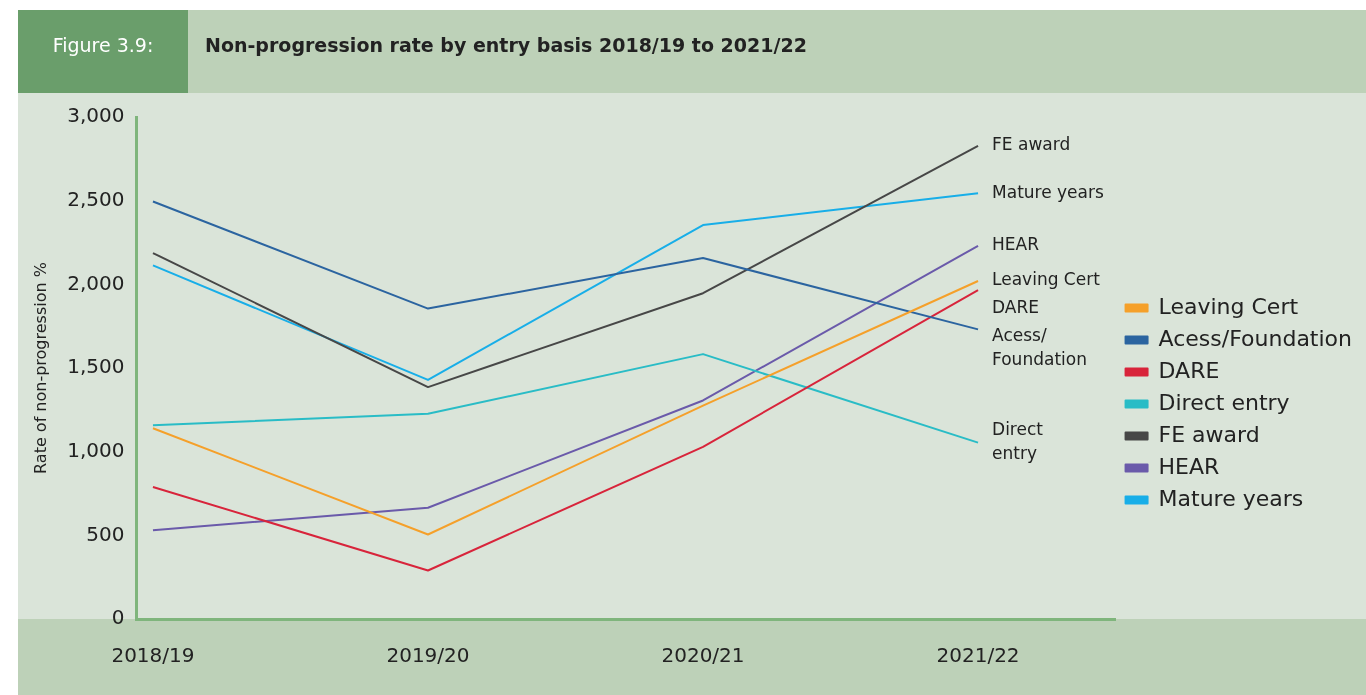 Image resolution: width=1366 pixels, height=695 pixels. I want to click on legend-label: Leaving Cert, so click(1228, 306).